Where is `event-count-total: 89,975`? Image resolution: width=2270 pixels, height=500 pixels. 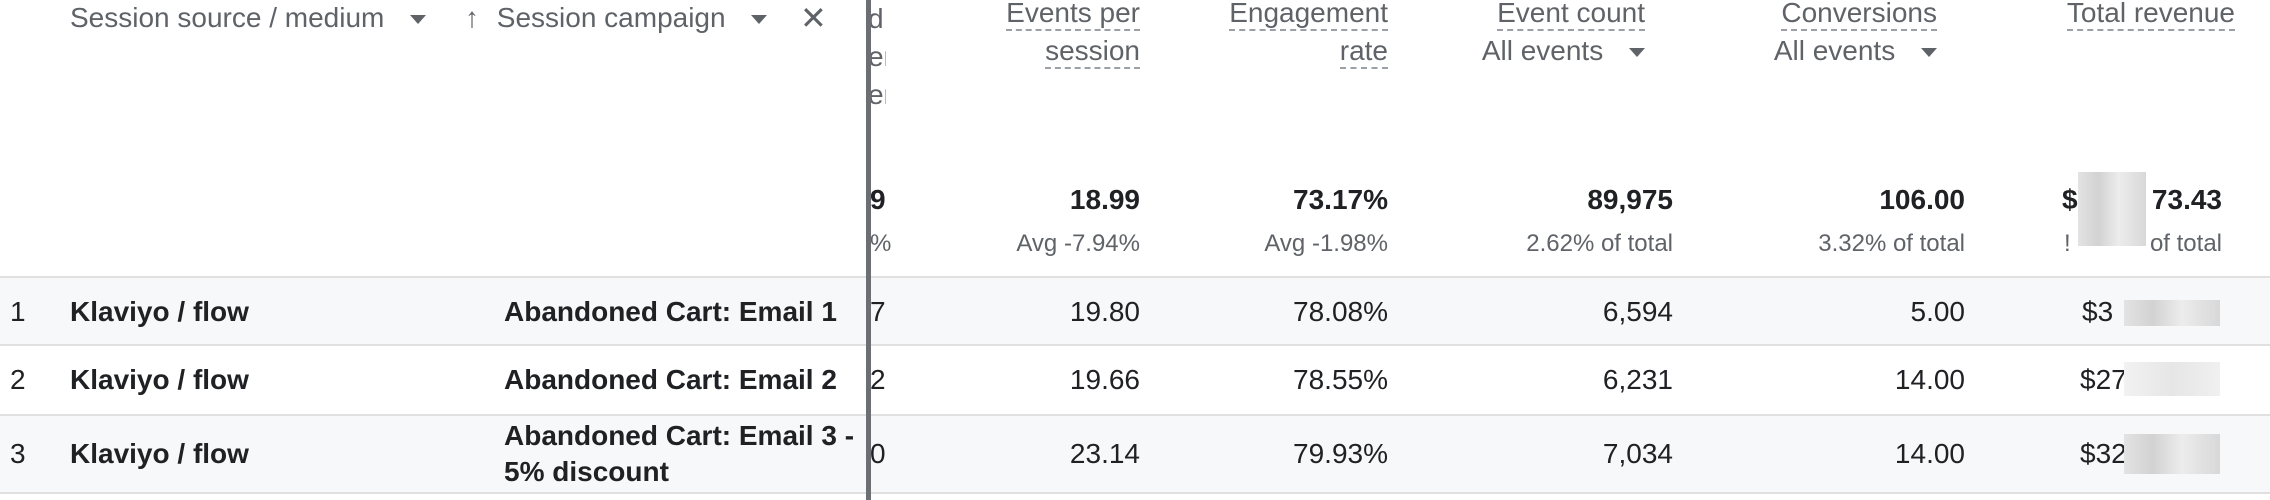
event-count-total: 89,975 is located at coordinates (1630, 199).